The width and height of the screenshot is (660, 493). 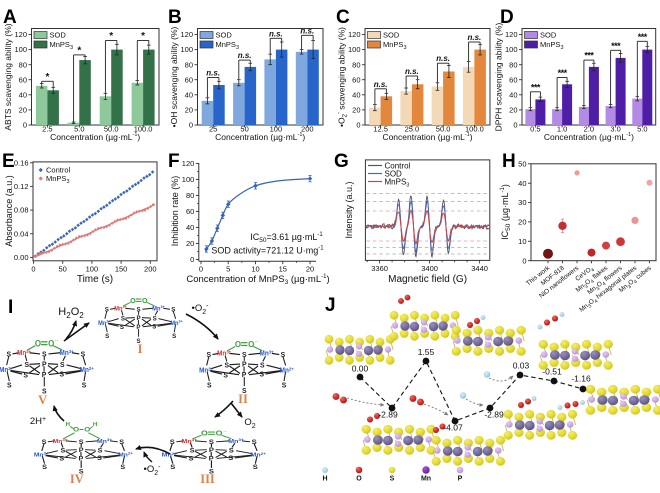 What do you see at coordinates (21, 233) in the screenshot?
I see `svg-text: 0.04` at bounding box center [21, 233].